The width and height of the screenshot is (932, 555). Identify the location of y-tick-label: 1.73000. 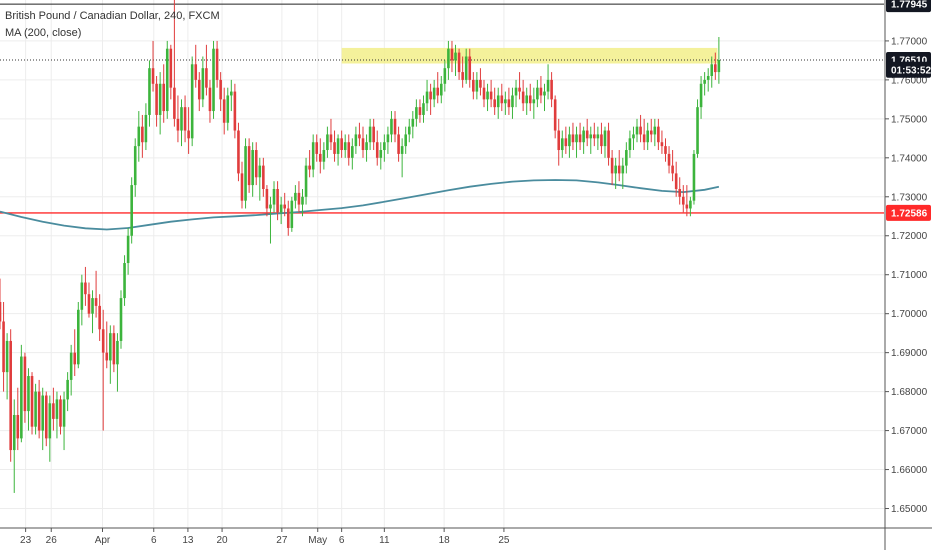
(909, 197).